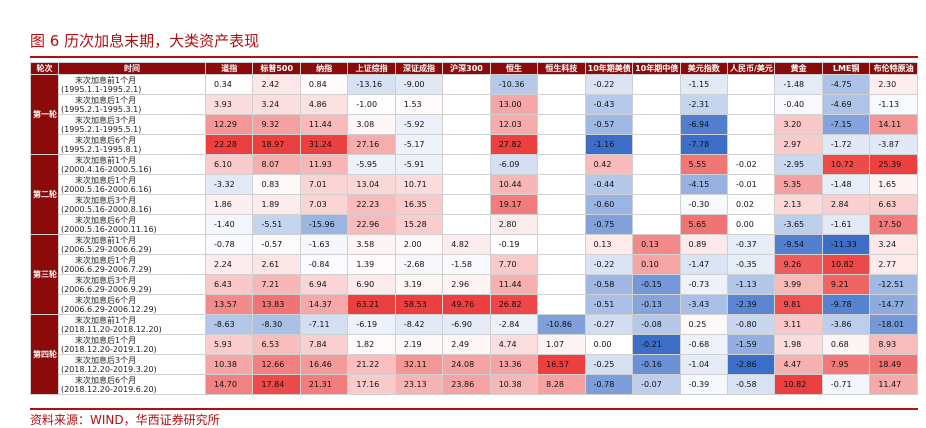 This screenshot has height=428, width=926. What do you see at coordinates (609, 68) in the screenshot?
I see `column-header: 10年期美债` at bounding box center [609, 68].